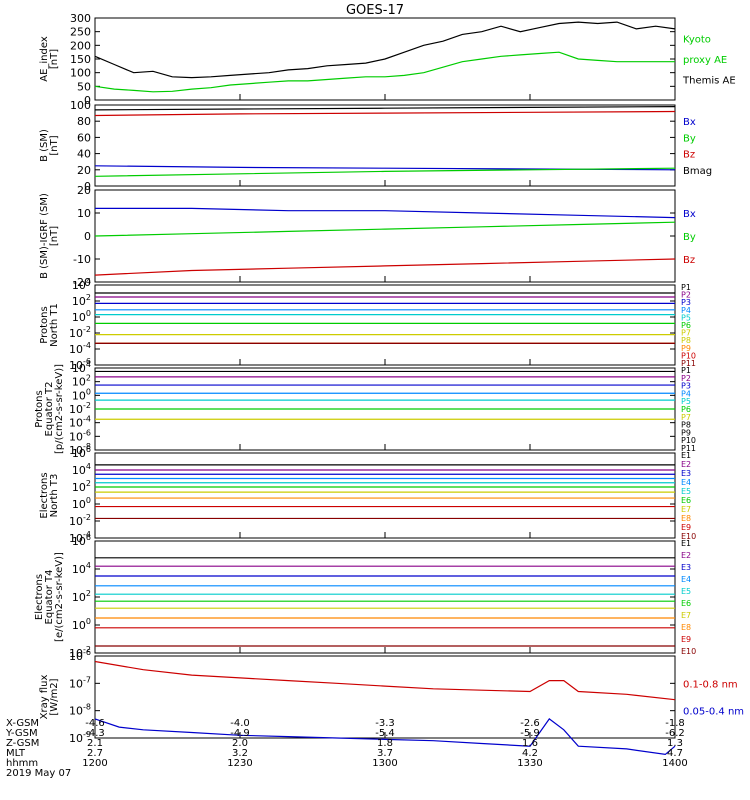 The width and height of the screenshot is (750, 800). I want to click on footer-value: -4.6, so click(95, 723).